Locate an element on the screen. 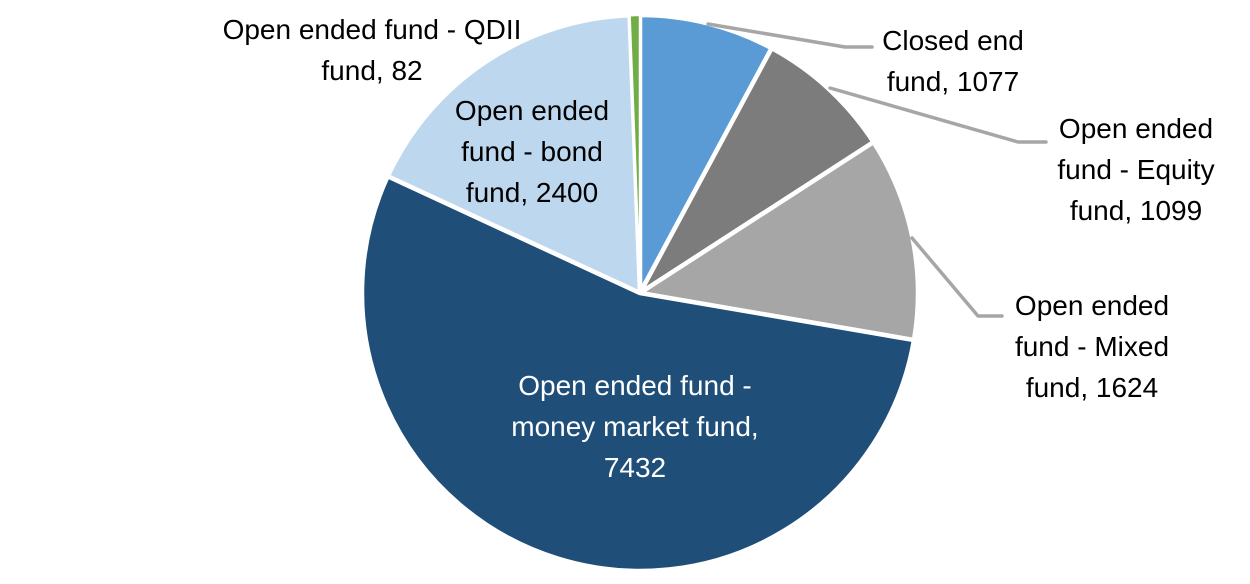 This screenshot has height=584, width=1250. pie-slice-open-ended-fund-bond-fund: Open ended fund - bond fund, 2400 is located at coordinates (514, 154).